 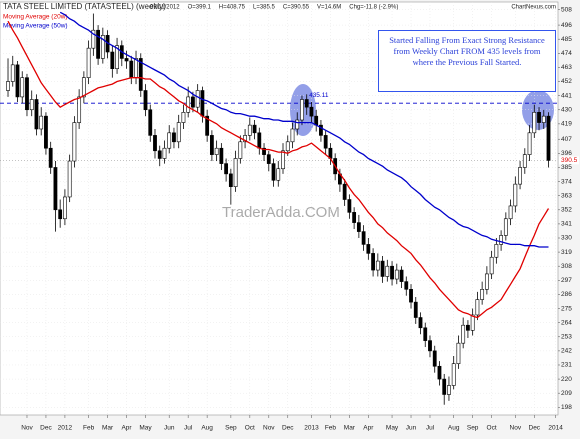 I want to click on info-text: Chg=-11.8 (-2.9%), so click(x=373, y=8).